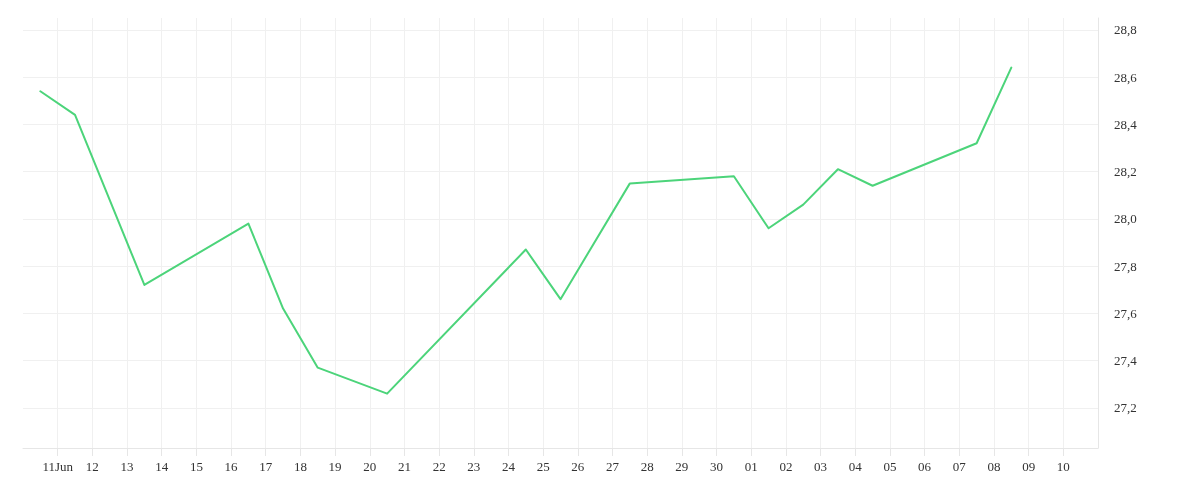  What do you see at coordinates (543, 466) in the screenshot?
I see `x-tick-label: 25` at bounding box center [543, 466].